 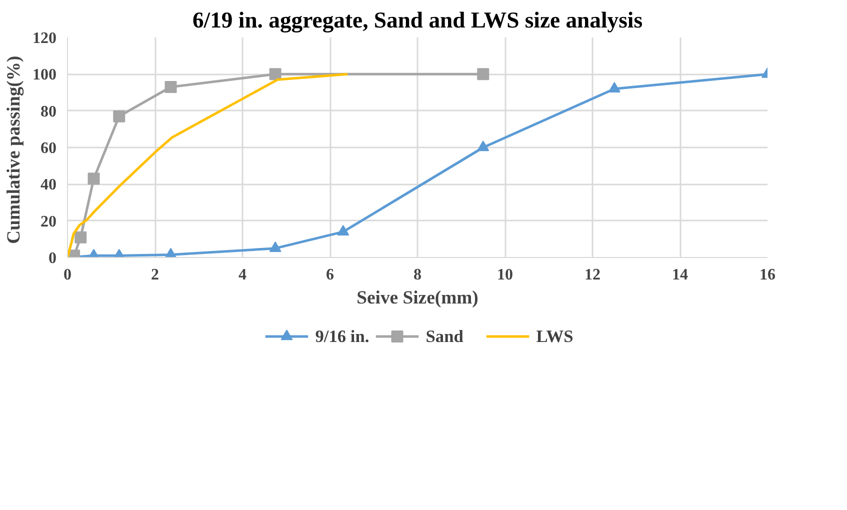 What do you see at coordinates (592, 275) in the screenshot?
I see `x-tick-label: 12` at bounding box center [592, 275].